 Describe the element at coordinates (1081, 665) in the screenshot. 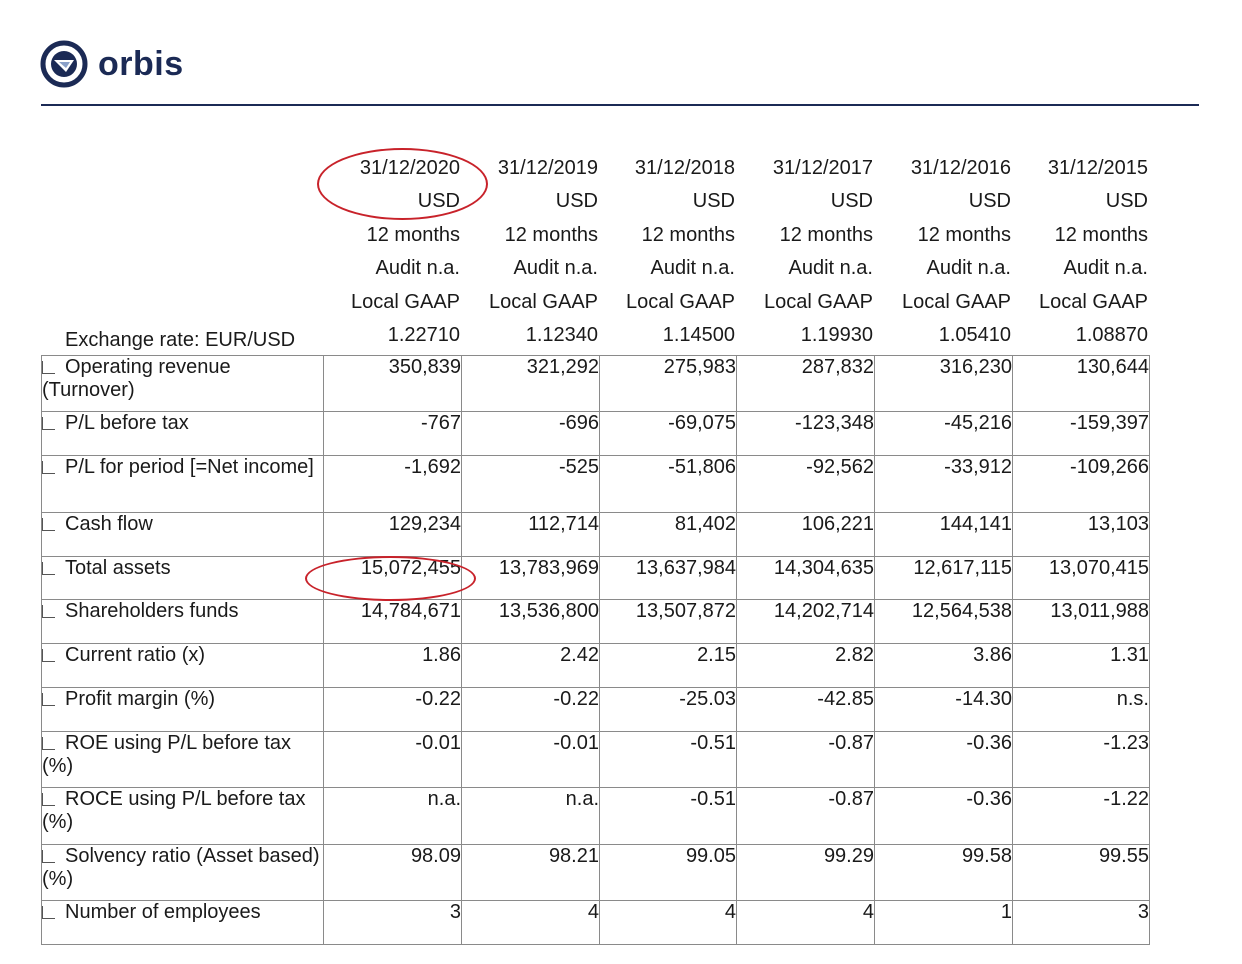

I see `cell-value: 1.31` at that location.